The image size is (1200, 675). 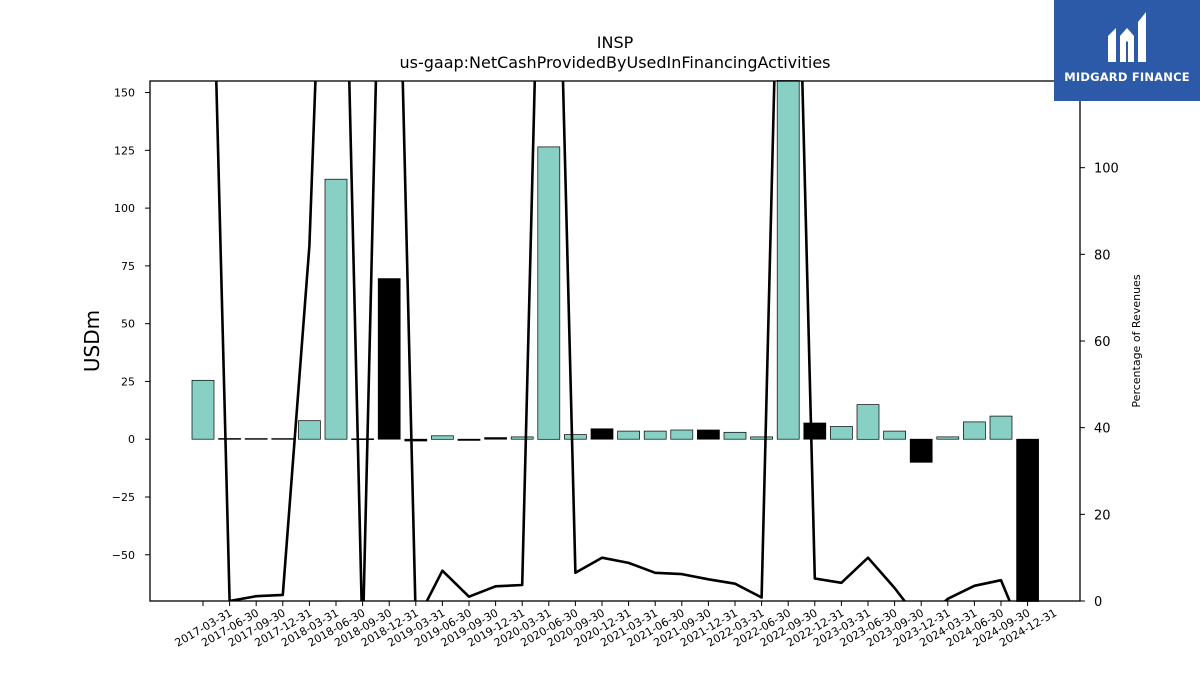 I want to click on logo-mark-icon, so click(x=1127, y=37).